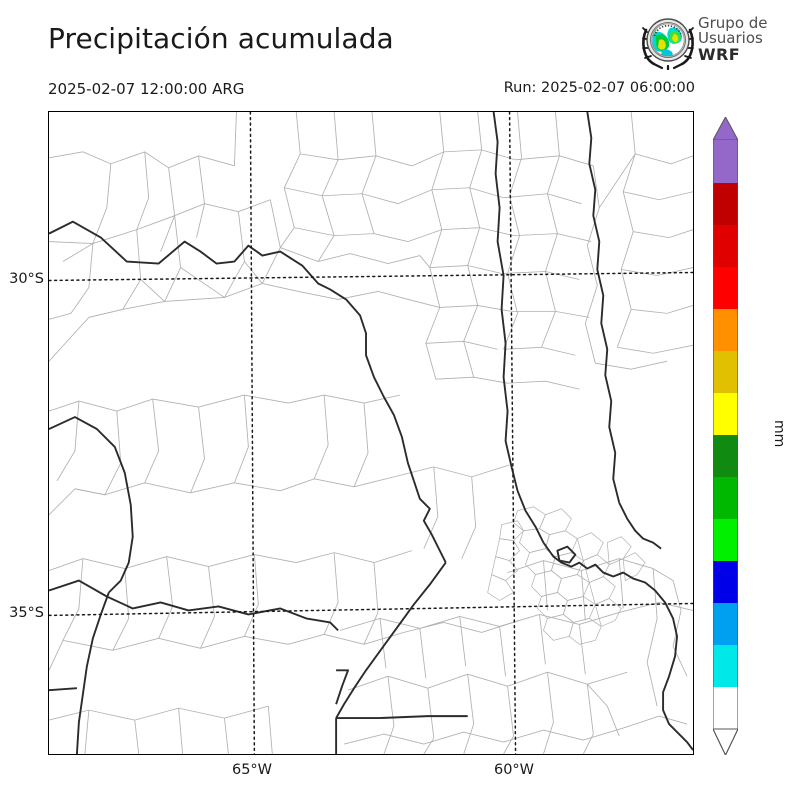  I want to click on graticule-lon-65w, so click(252, 433).